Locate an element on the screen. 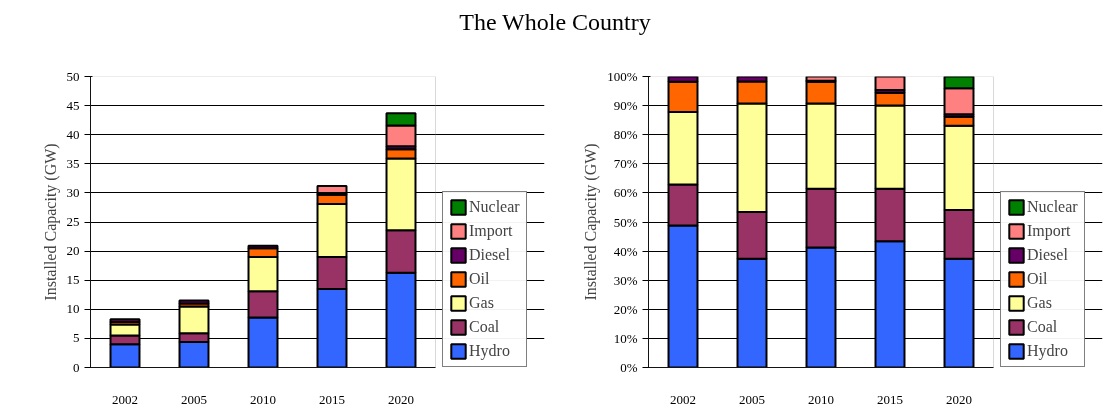 This screenshot has height=418, width=1119. y-tick-label: 70% is located at coordinates (625, 164).